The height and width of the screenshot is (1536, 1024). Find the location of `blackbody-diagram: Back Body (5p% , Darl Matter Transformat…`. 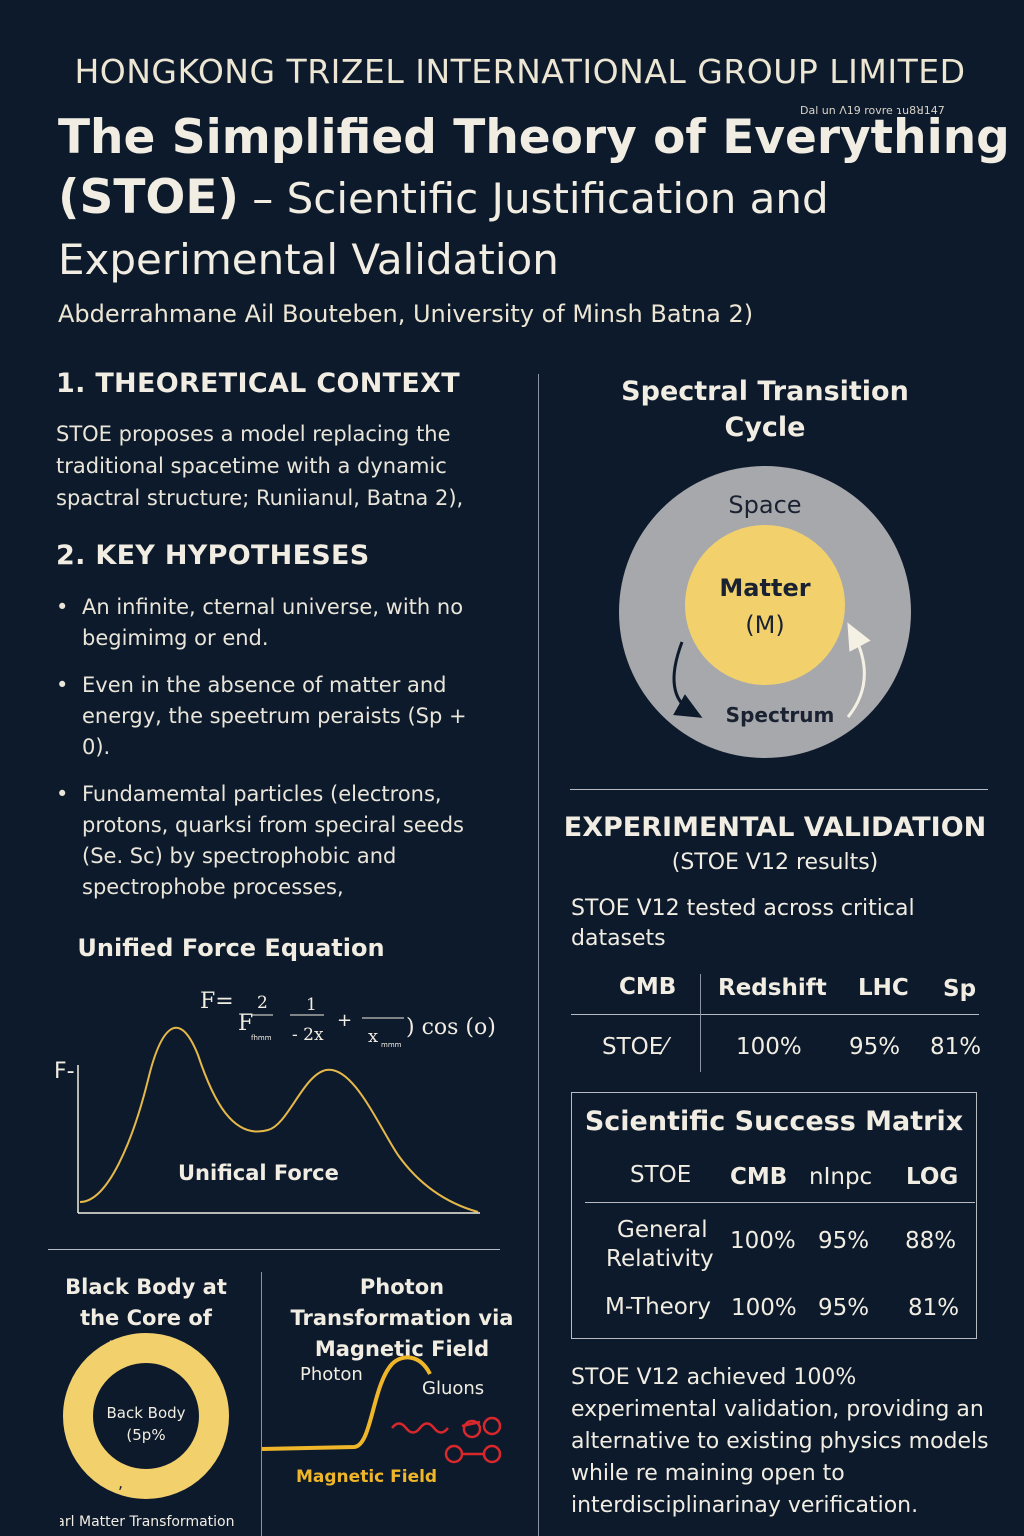

blackbody-diagram: Back Body (5p% , Darl Matter Transformat… is located at coordinates (147, 1431).